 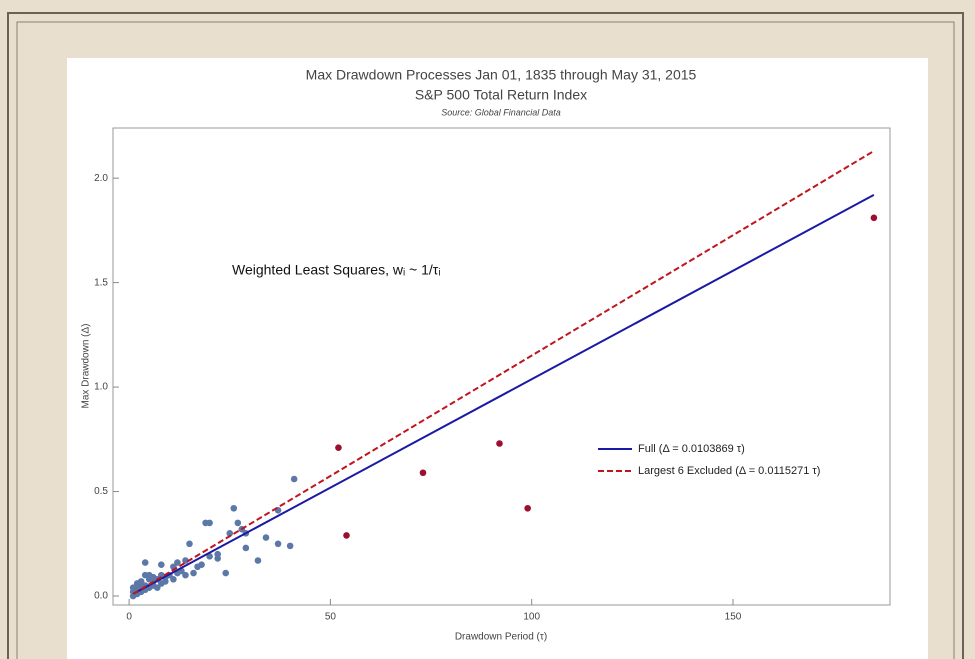 I want to click on y-tick-label: 2.0, so click(x=101, y=178).